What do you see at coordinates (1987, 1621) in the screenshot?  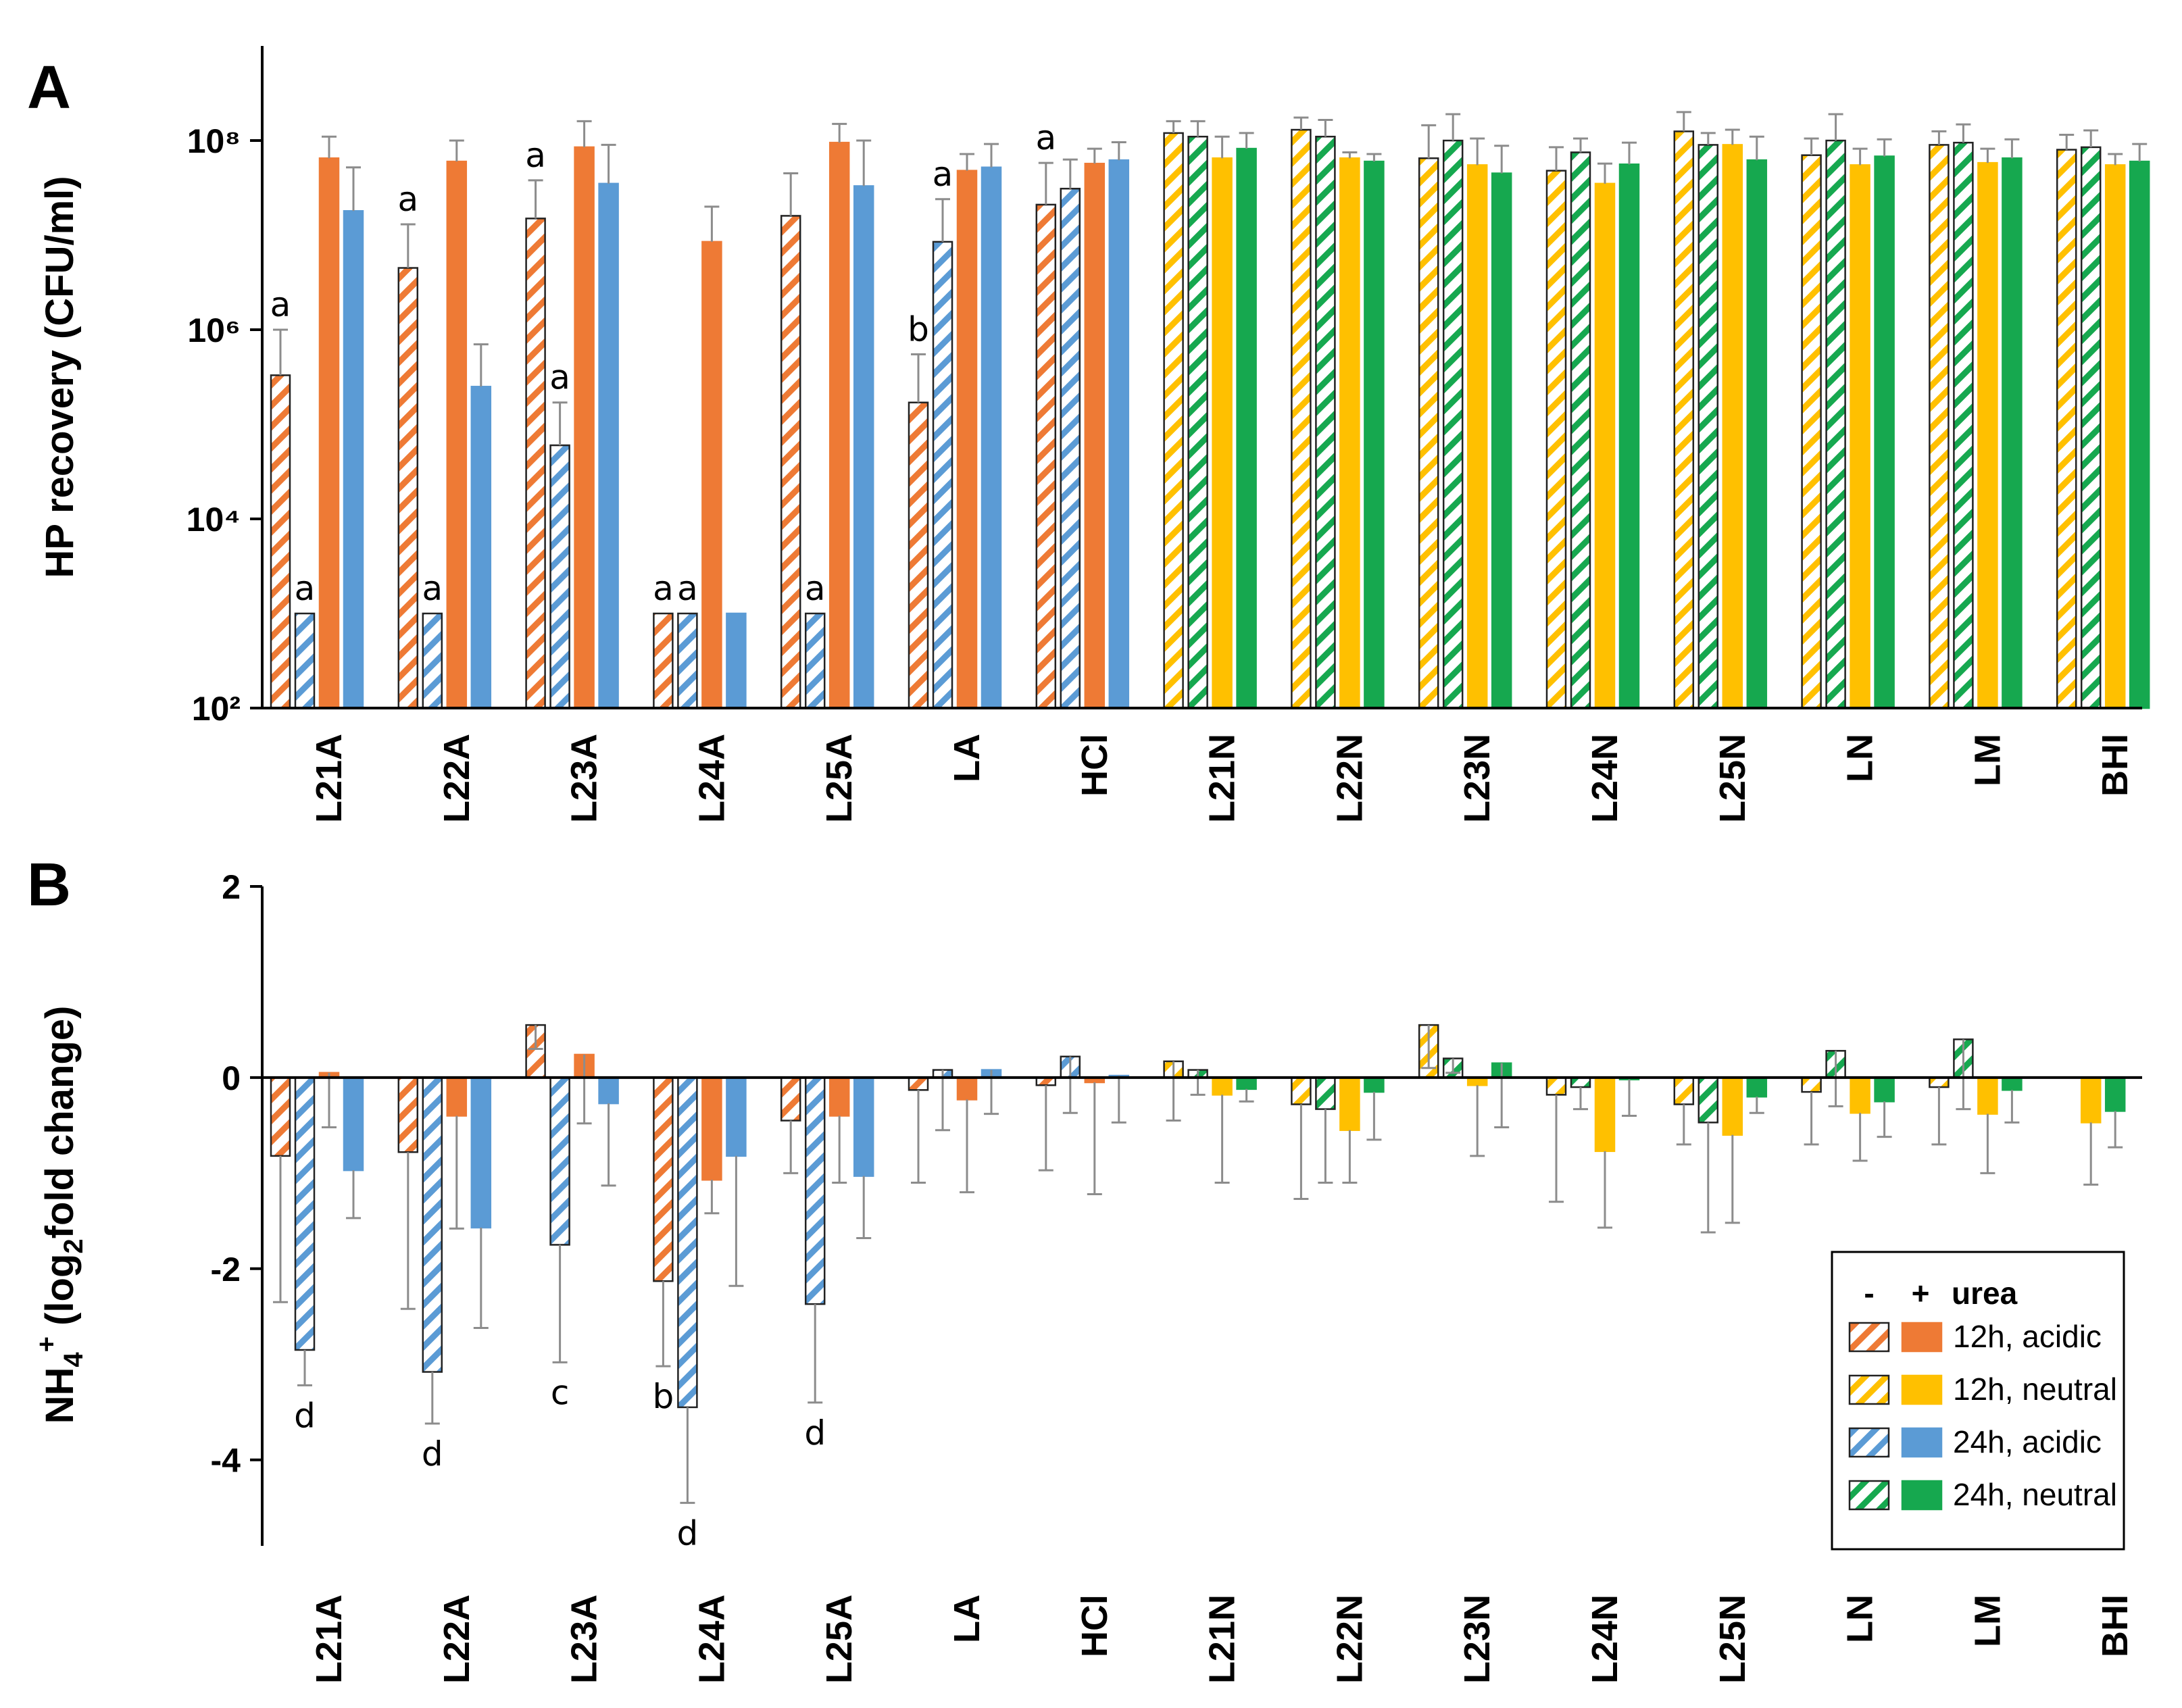 I see `panel-b-category-label: LM` at bounding box center [1987, 1621].